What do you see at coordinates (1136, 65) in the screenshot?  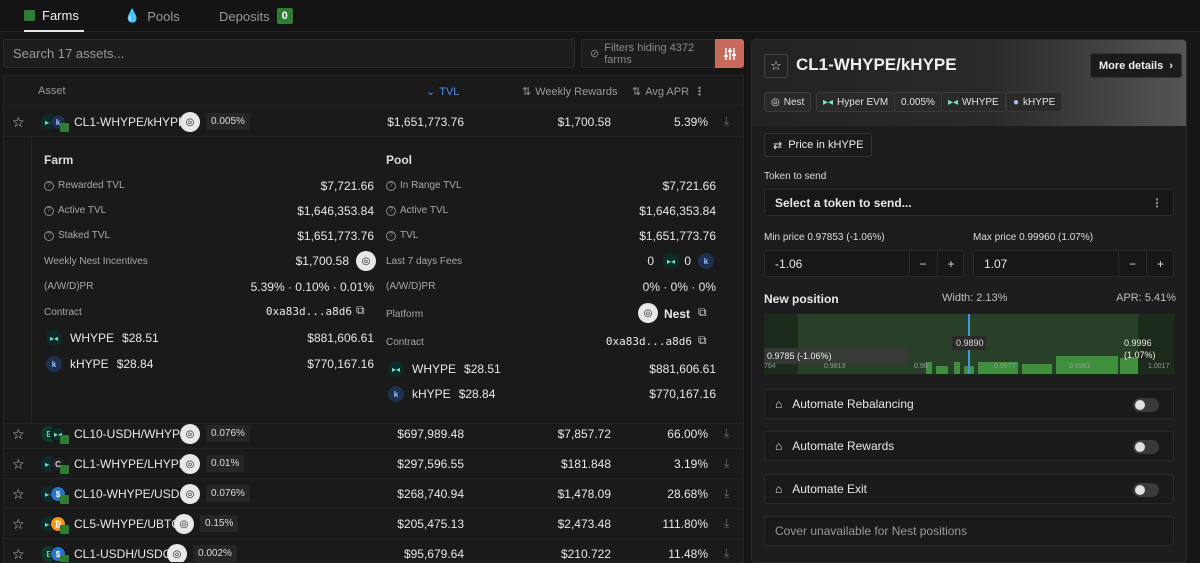 I see `more-details-button: More details ›` at bounding box center [1136, 65].